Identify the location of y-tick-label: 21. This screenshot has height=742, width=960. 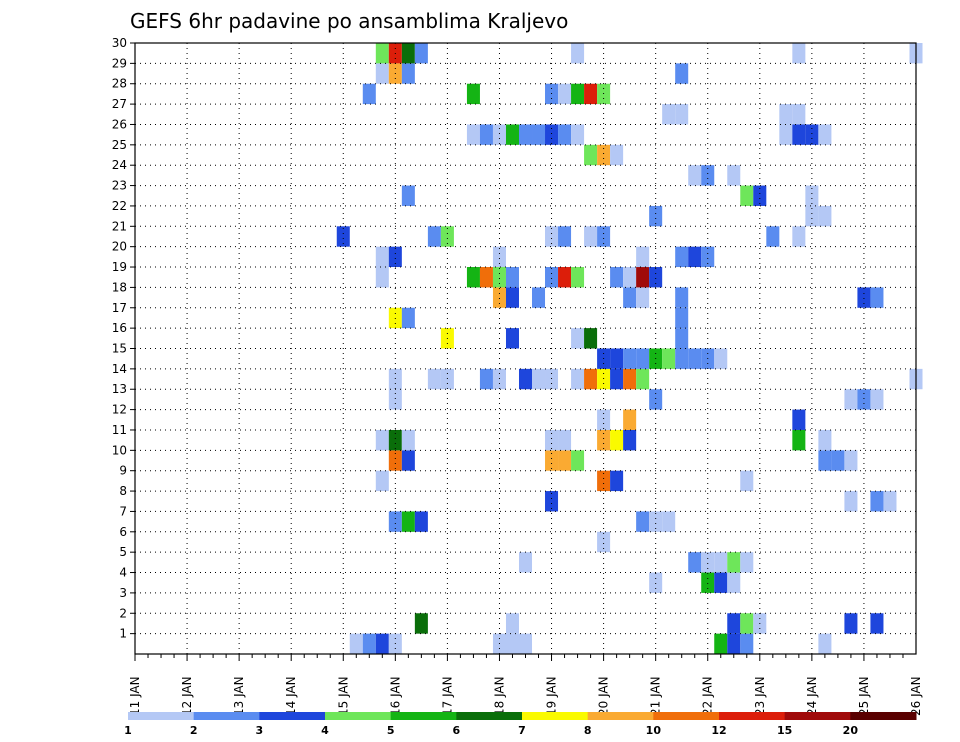
(119, 226).